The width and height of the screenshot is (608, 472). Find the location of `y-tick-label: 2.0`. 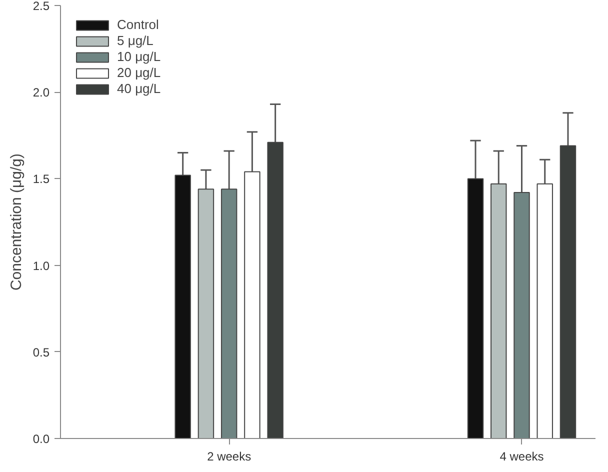

y-tick-label: 2.0 is located at coordinates (41, 93).